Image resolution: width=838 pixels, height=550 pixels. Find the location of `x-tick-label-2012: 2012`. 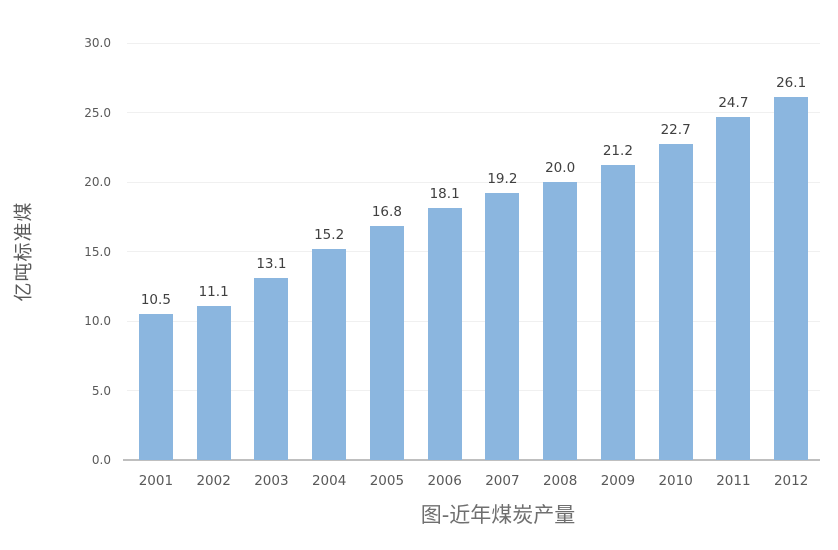

x-tick-label-2012: 2012 is located at coordinates (791, 481).